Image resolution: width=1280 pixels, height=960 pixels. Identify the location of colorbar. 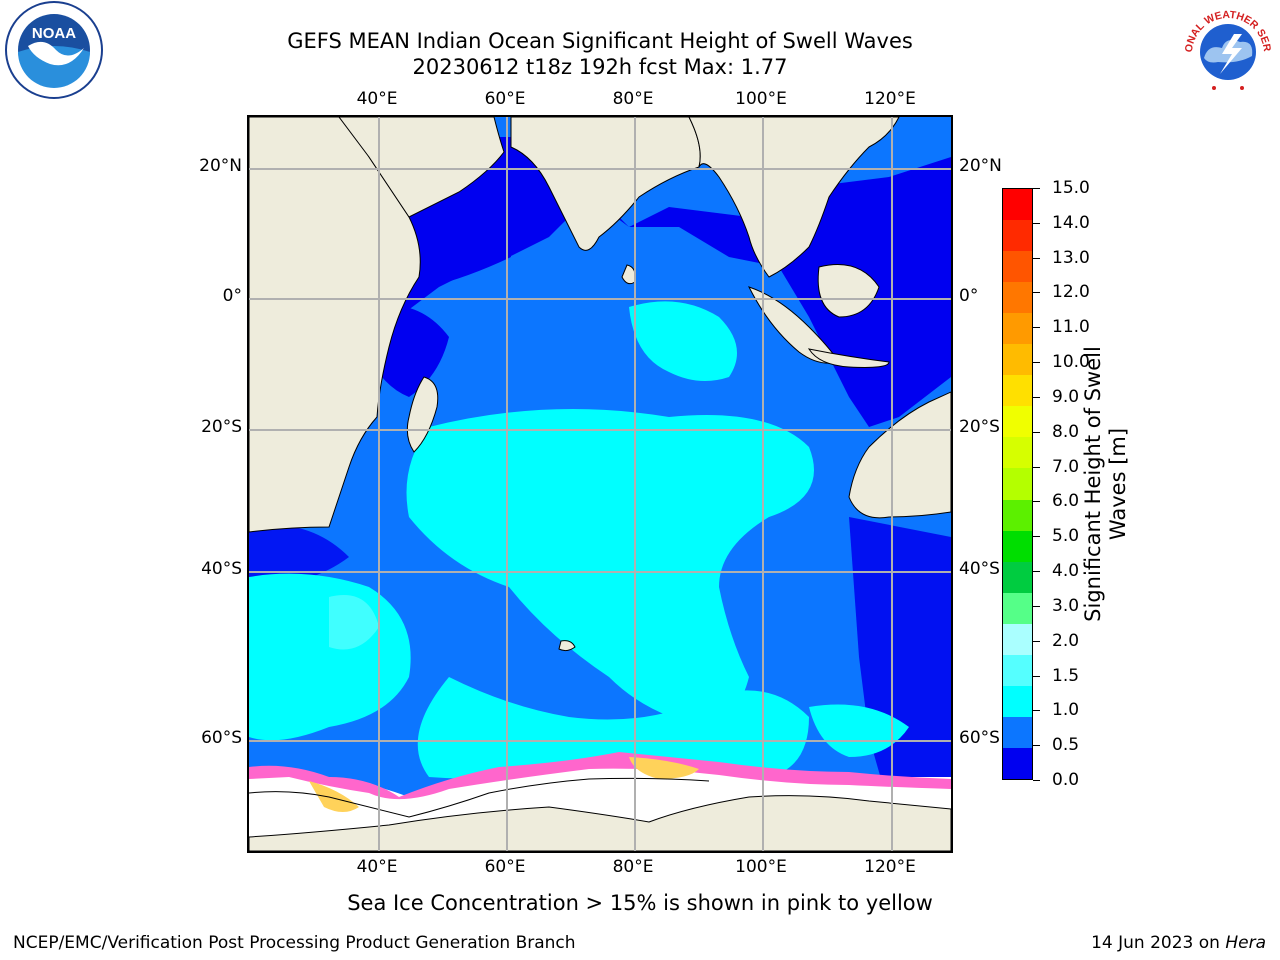
(1017, 484).